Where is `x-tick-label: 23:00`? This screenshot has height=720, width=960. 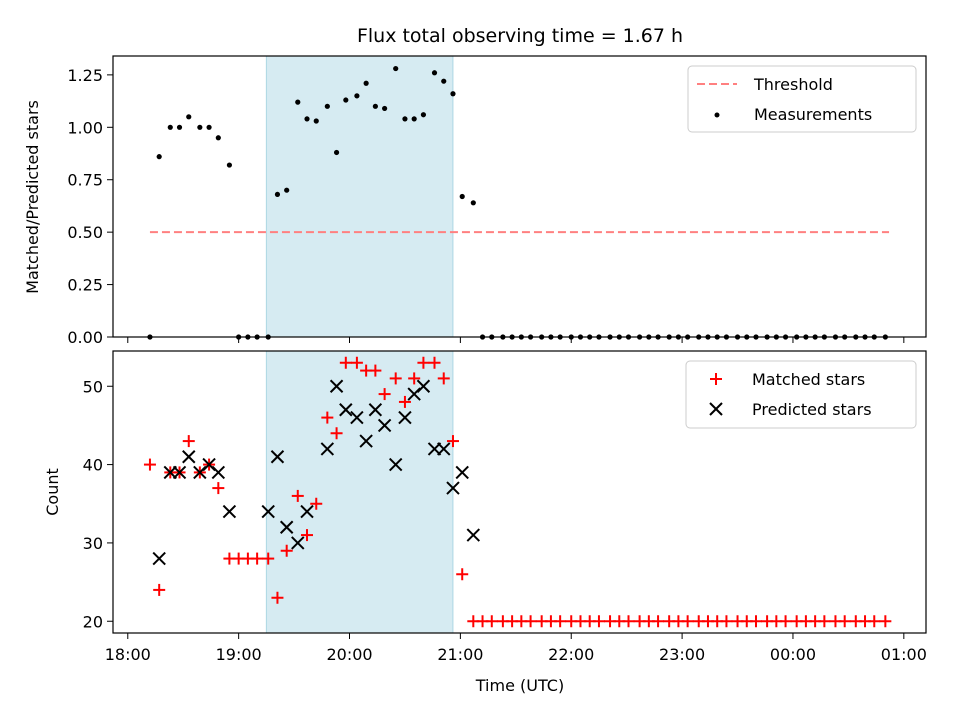 x-tick-label: 23:00 is located at coordinates (682, 654).